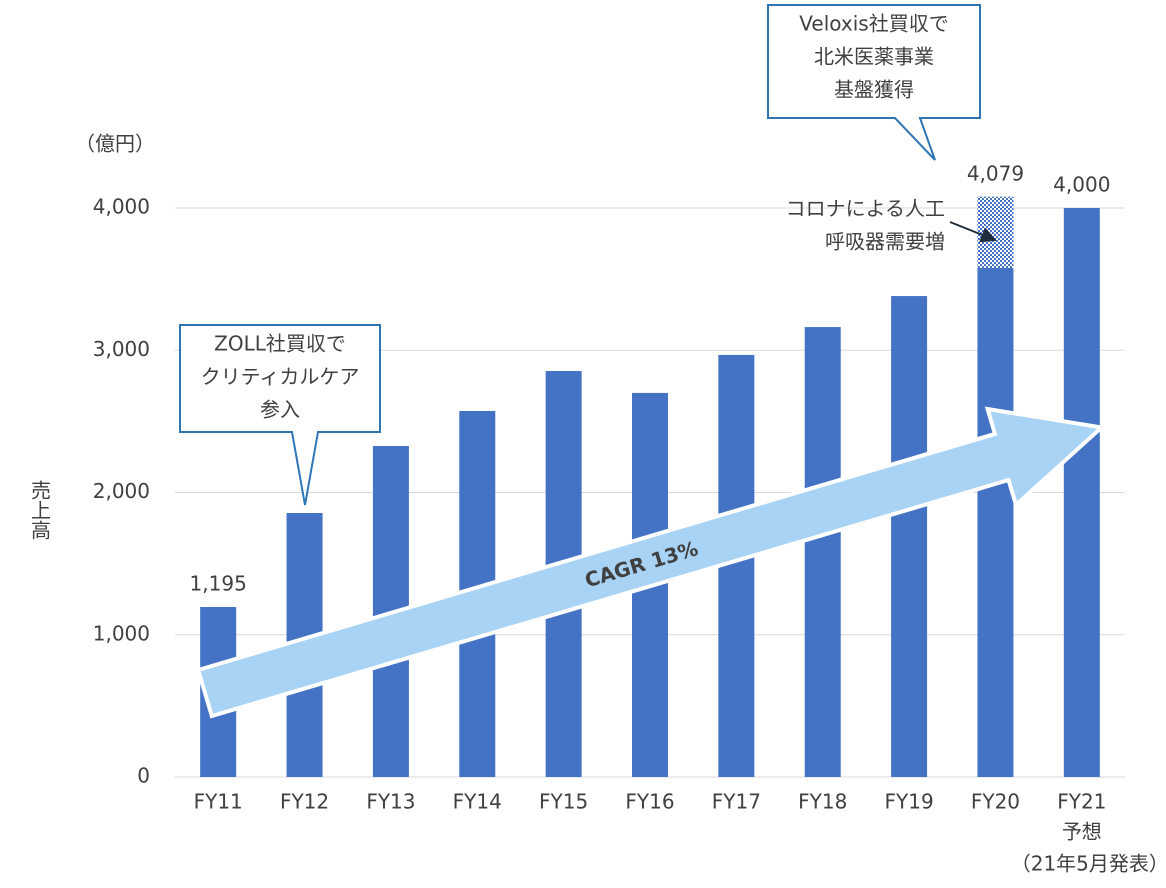  What do you see at coordinates (218, 584) in the screenshot?
I see `value-label: 1,195` at bounding box center [218, 584].